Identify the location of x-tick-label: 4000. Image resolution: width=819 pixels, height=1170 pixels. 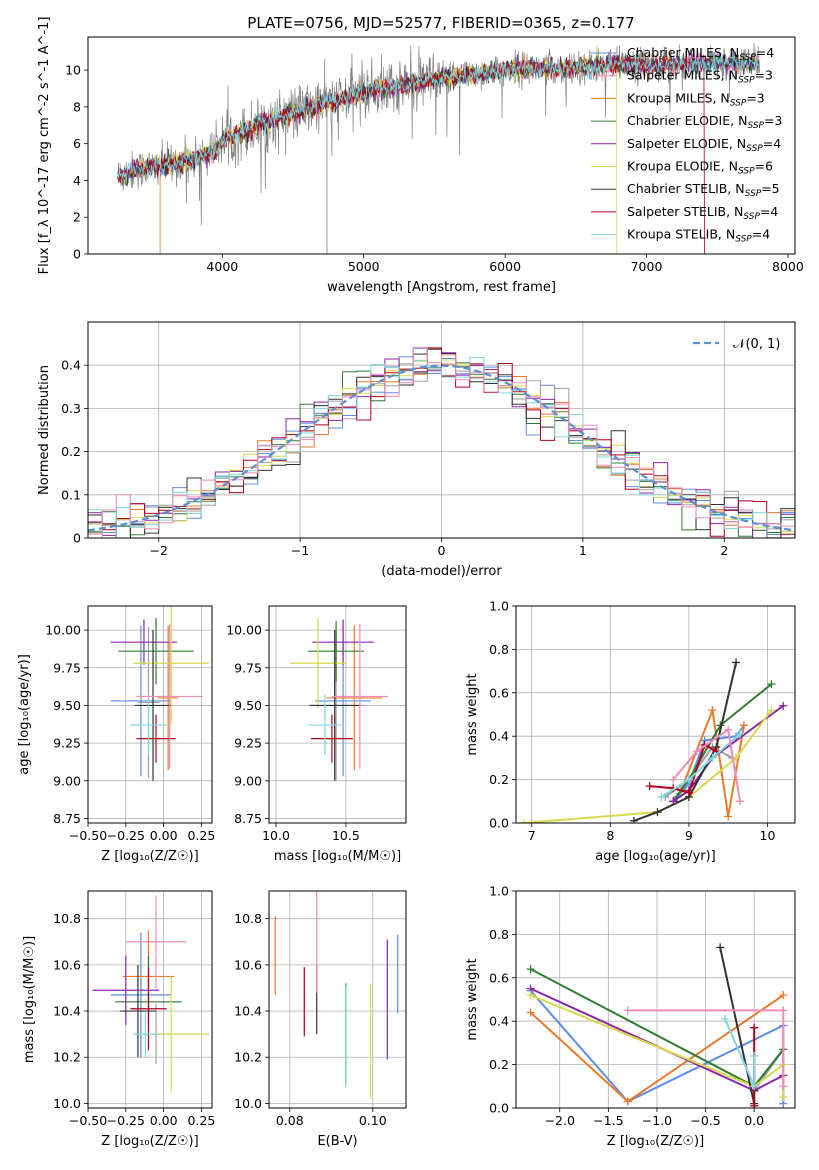
(222, 266).